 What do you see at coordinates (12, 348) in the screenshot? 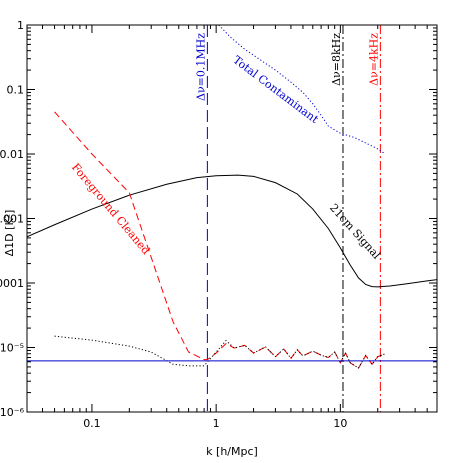
I see `y-tick-label: 10⁻⁵` at bounding box center [12, 348].